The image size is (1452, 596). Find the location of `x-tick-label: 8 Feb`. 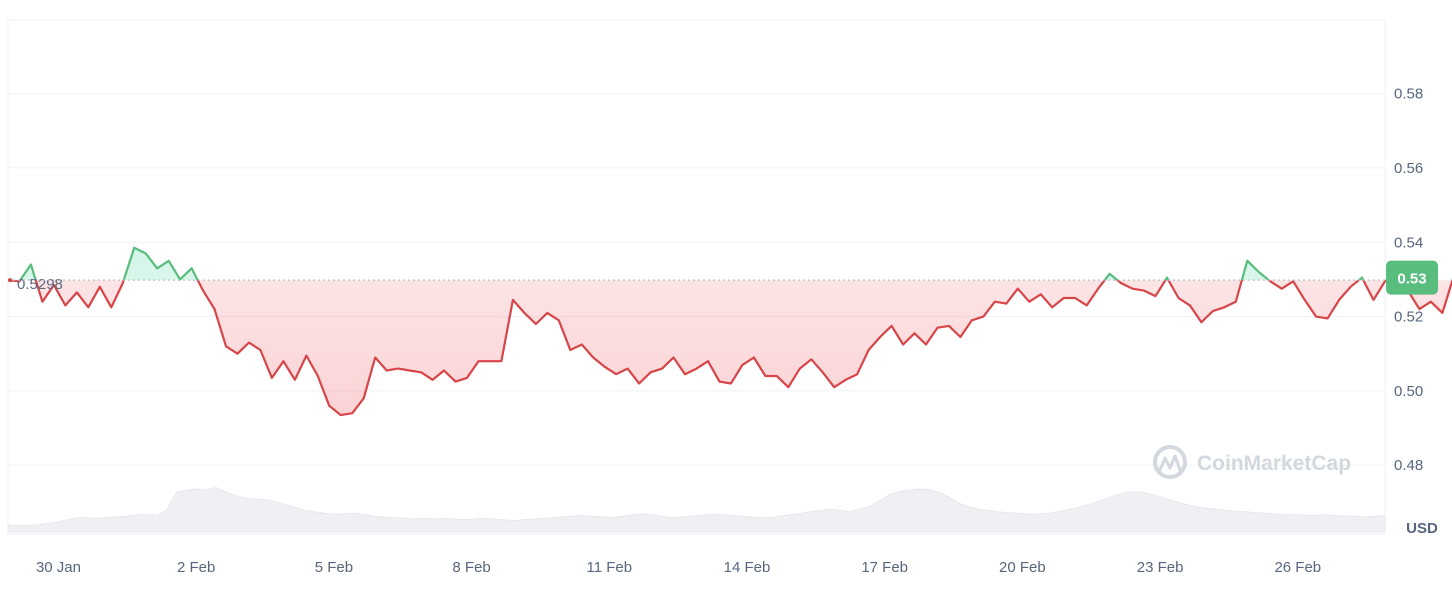

x-tick-label: 8 Feb is located at coordinates (471, 567).